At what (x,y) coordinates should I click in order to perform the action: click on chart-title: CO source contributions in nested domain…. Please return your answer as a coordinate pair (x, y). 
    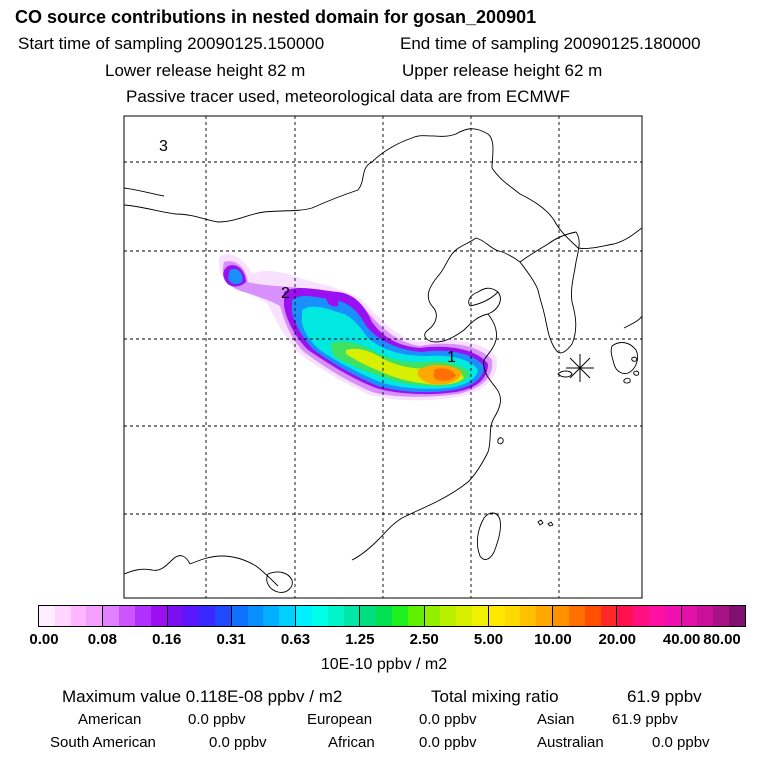
    Looking at the image, I should click on (276, 17).